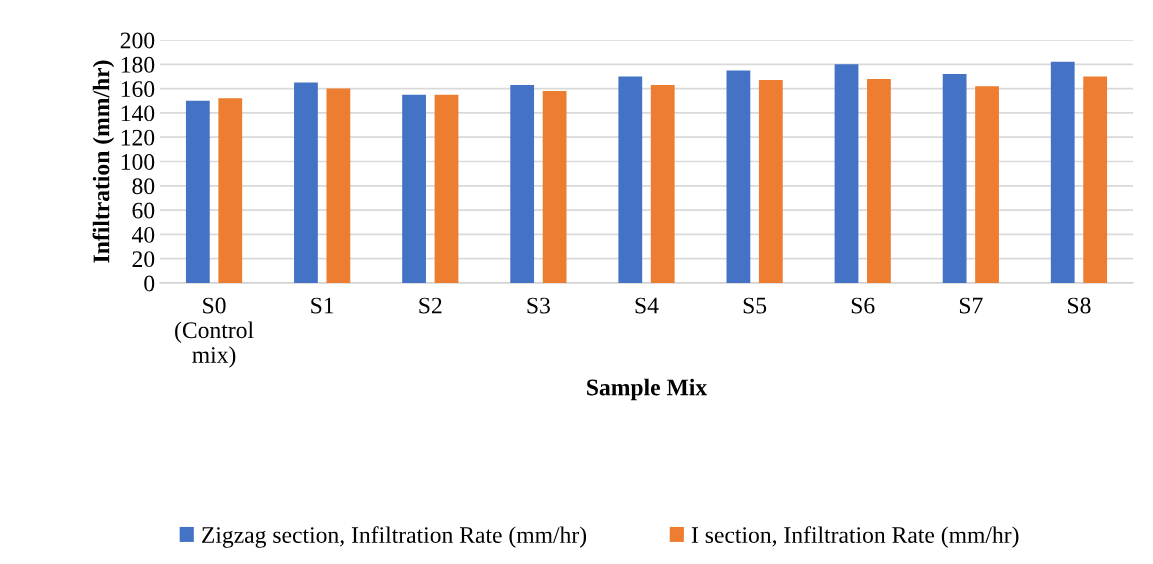 The height and width of the screenshot is (564, 1153). What do you see at coordinates (137, 40) in the screenshot?
I see `y-tick-label: 200` at bounding box center [137, 40].